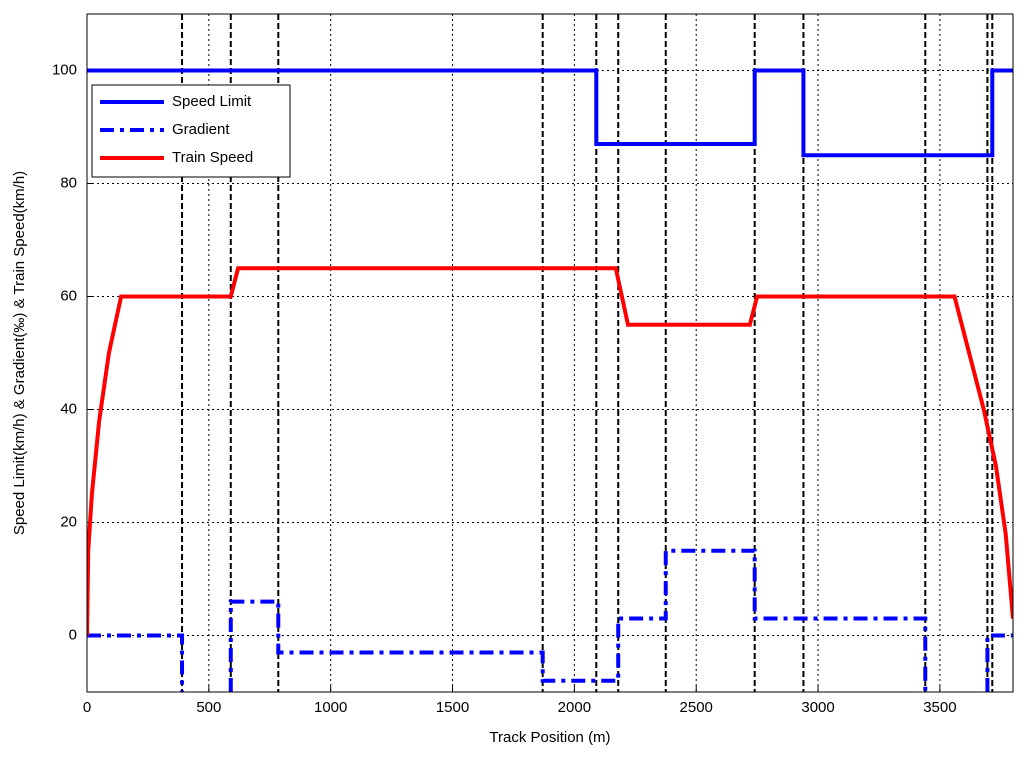 The width and height of the screenshot is (1024, 759). I want to click on legend-label: Train Speed, so click(212, 157).